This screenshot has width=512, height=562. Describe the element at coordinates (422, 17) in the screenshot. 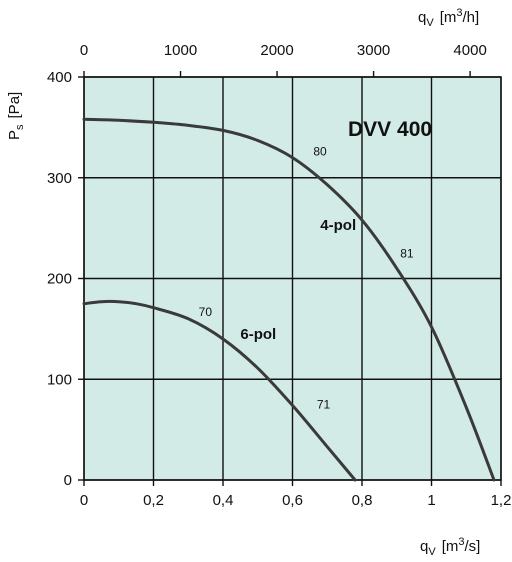

I see `x-top-label-main: q` at that location.